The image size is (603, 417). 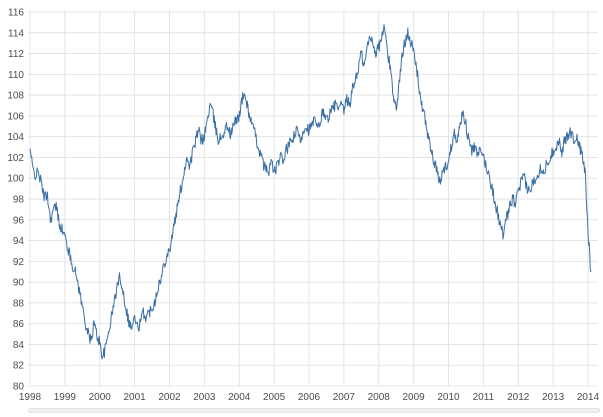 I want to click on y-axis-label: 94, so click(x=19, y=241).